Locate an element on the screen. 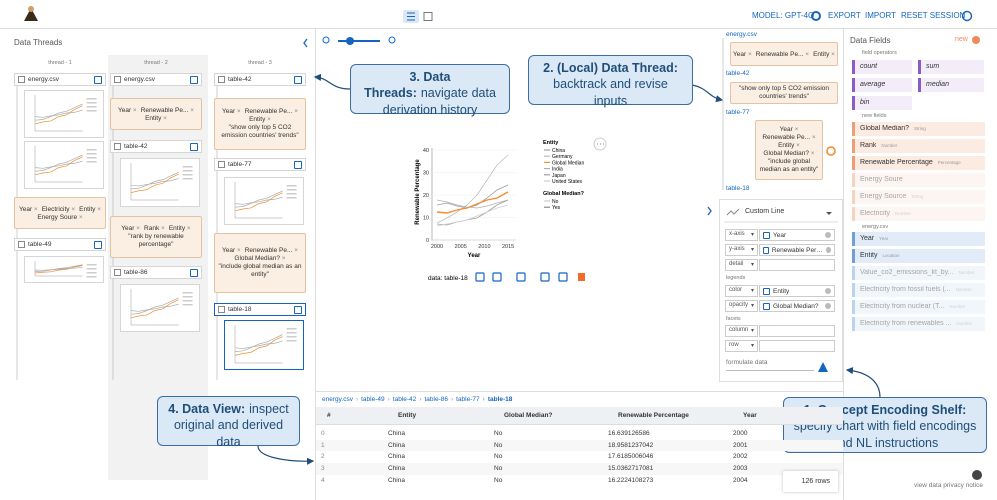 Image resolution: width=997 pixels, height=500 pixels. column-header: Global Median? is located at coordinates (528, 415).